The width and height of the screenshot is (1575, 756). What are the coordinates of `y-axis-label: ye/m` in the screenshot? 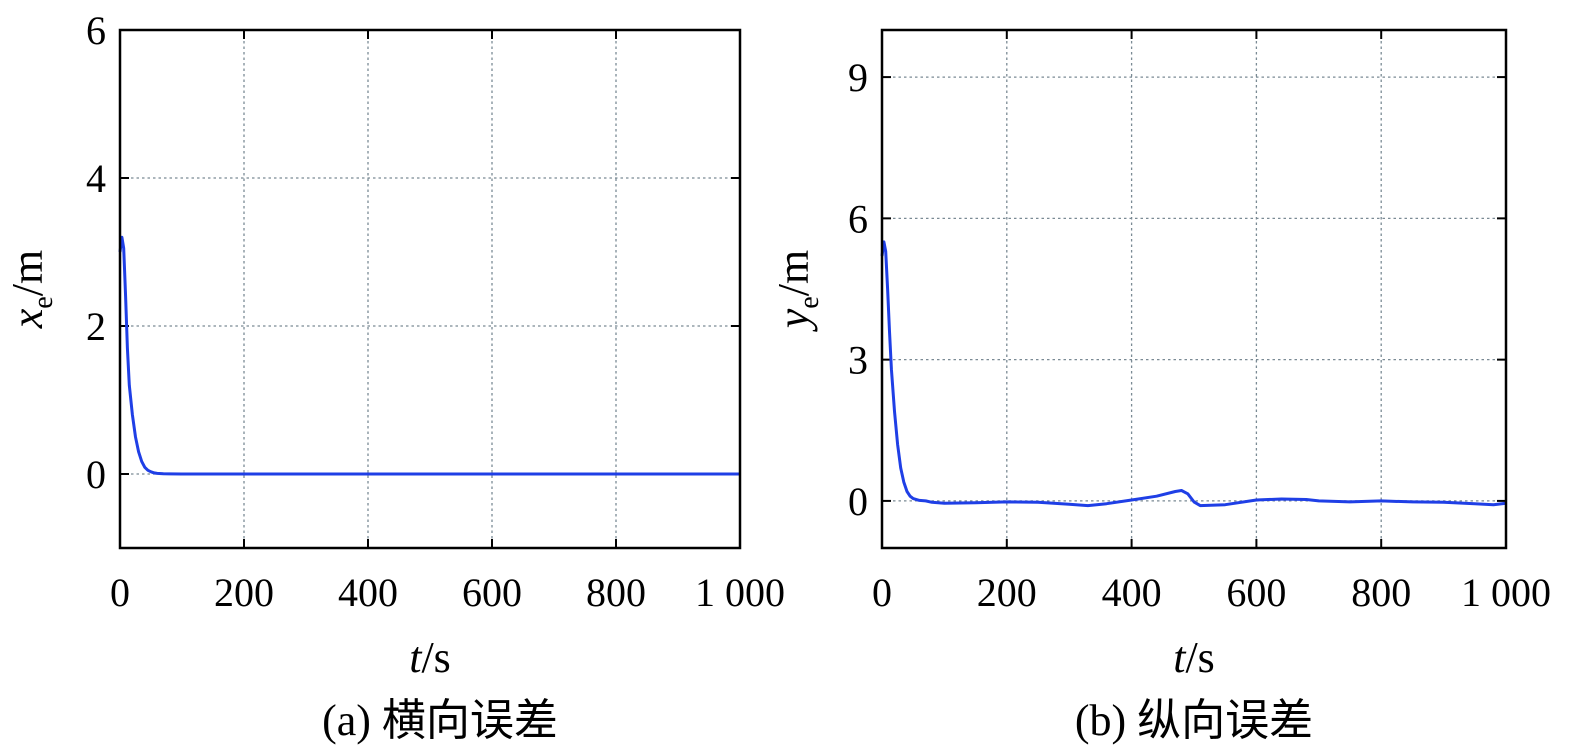 It's located at (797, 291).